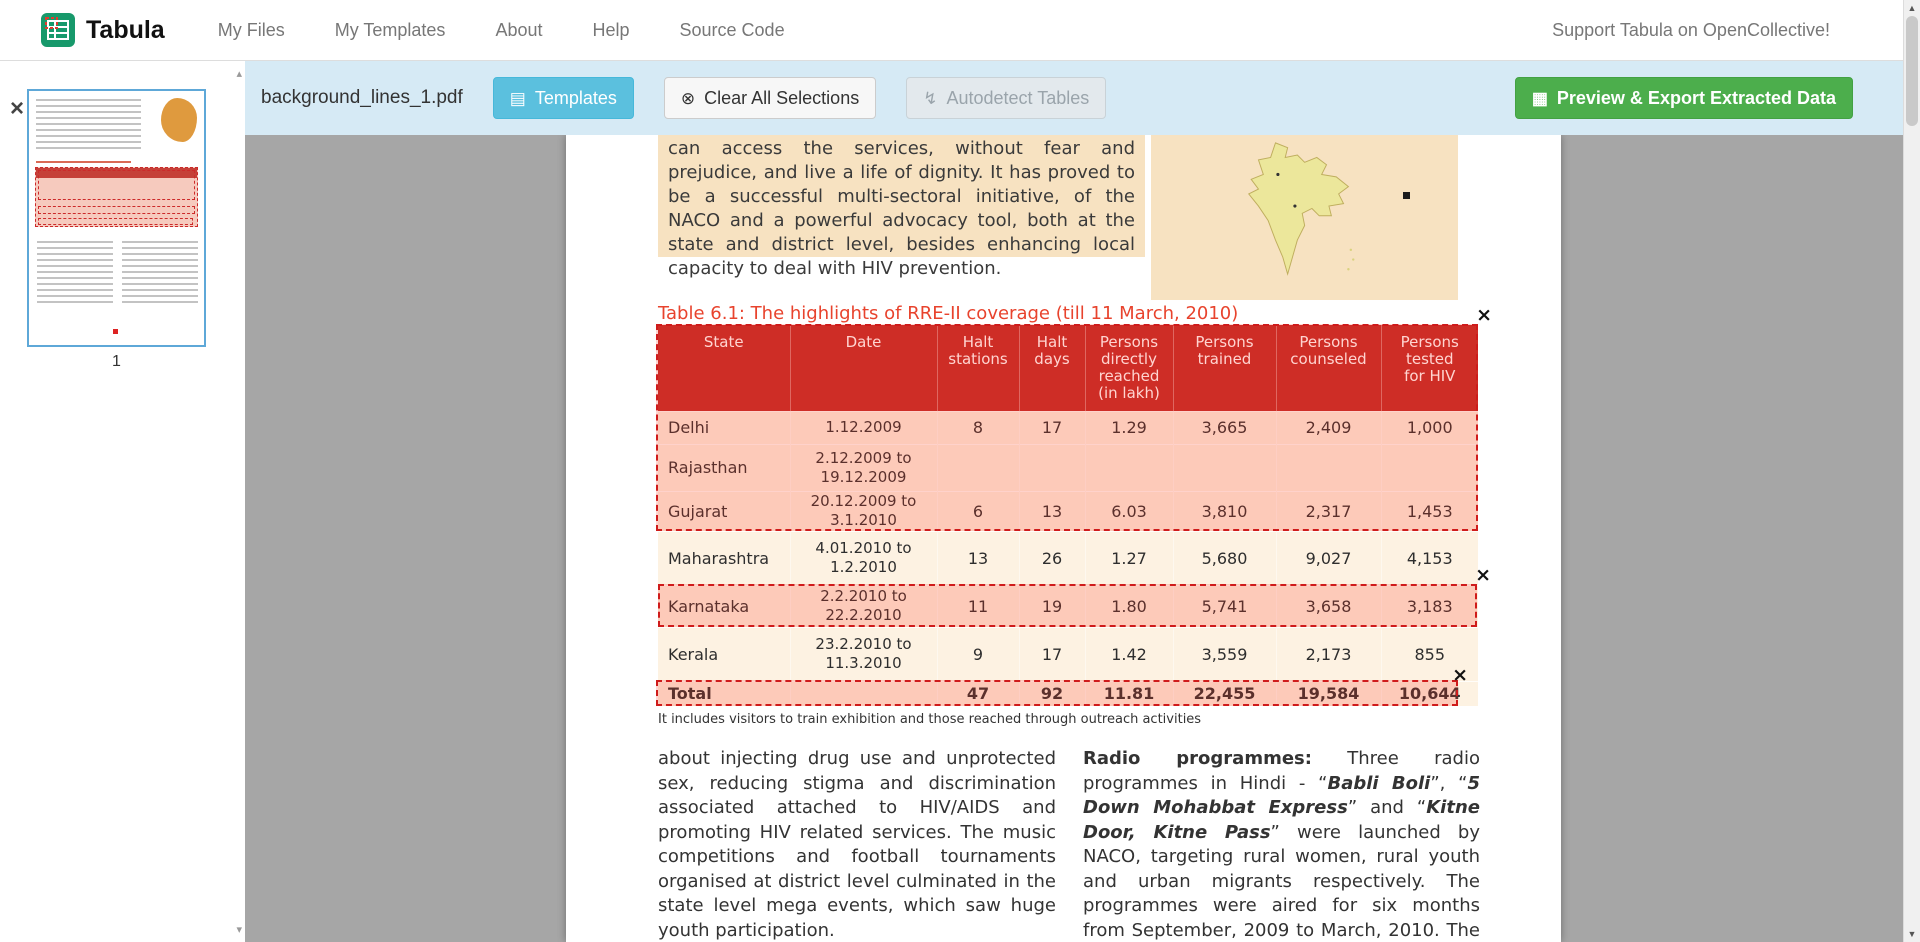  What do you see at coordinates (575, 97) in the screenshot?
I see `templates-label: Templates` at bounding box center [575, 97].